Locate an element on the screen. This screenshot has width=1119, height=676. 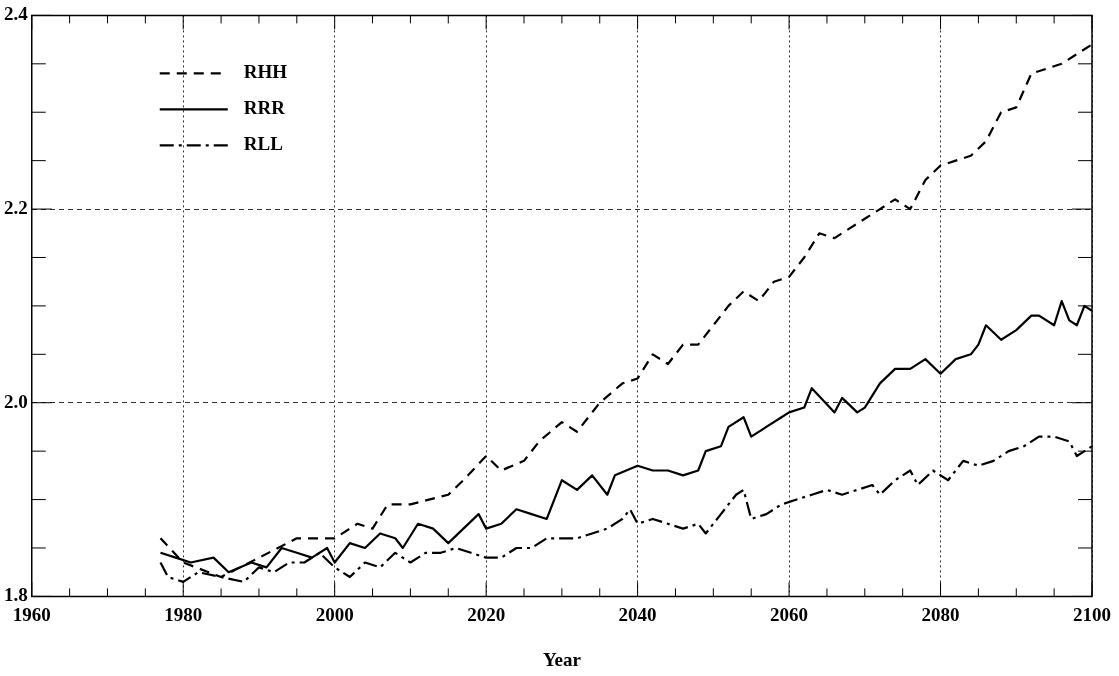
y-tick-label: 2.4 is located at coordinates (16, 14).